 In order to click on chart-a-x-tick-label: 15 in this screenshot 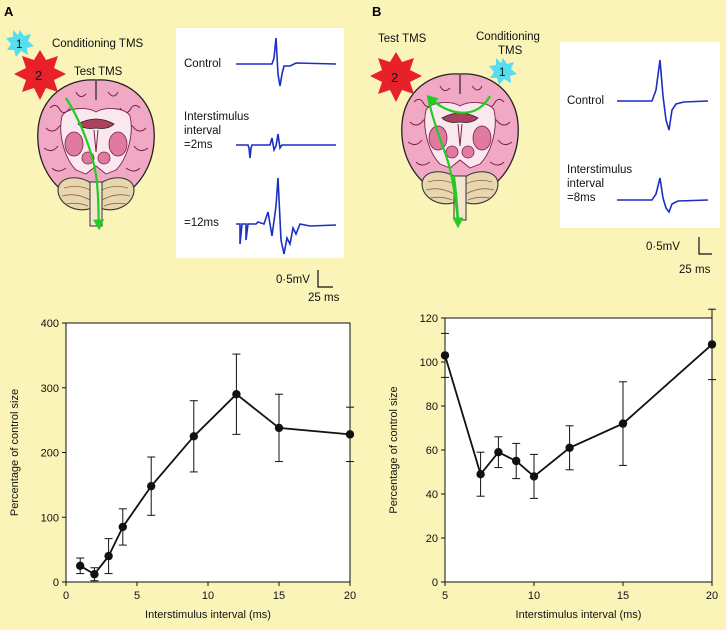, I will do `click(279, 596)`.